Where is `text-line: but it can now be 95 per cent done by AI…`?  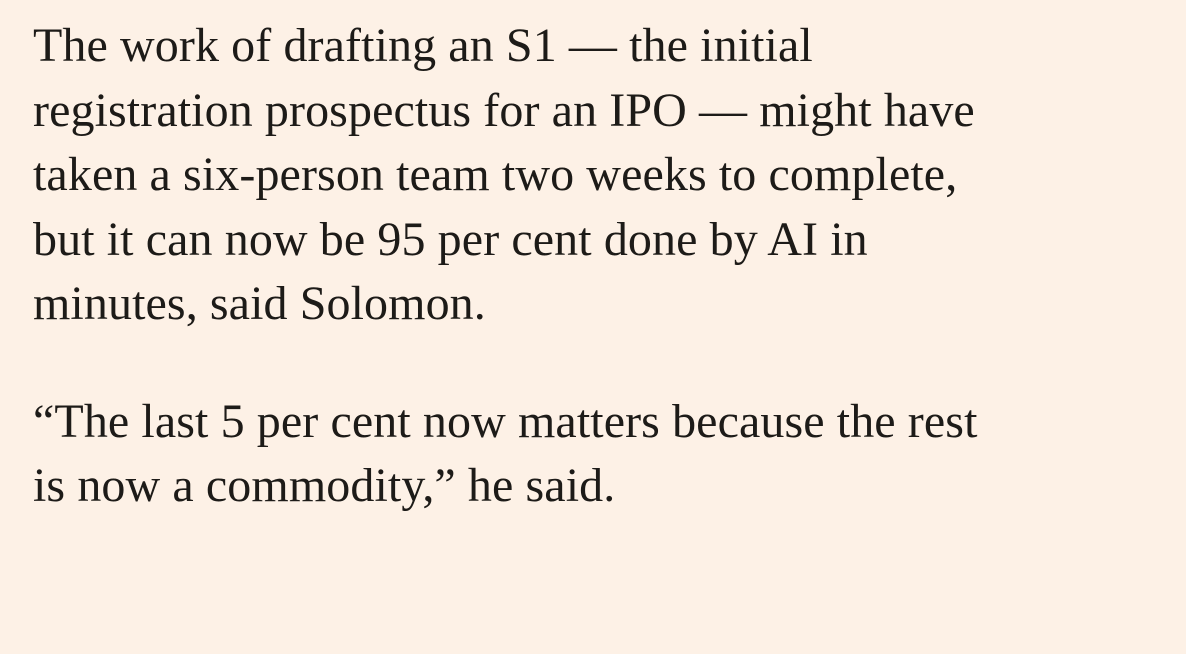
text-line: but it can now be 95 per cent done by AI… is located at coordinates (450, 239).